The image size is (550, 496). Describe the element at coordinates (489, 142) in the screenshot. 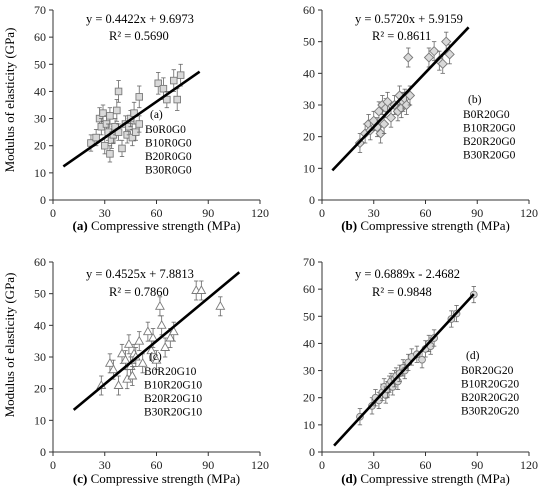

I see `legend-entry: B20R20G0` at that location.